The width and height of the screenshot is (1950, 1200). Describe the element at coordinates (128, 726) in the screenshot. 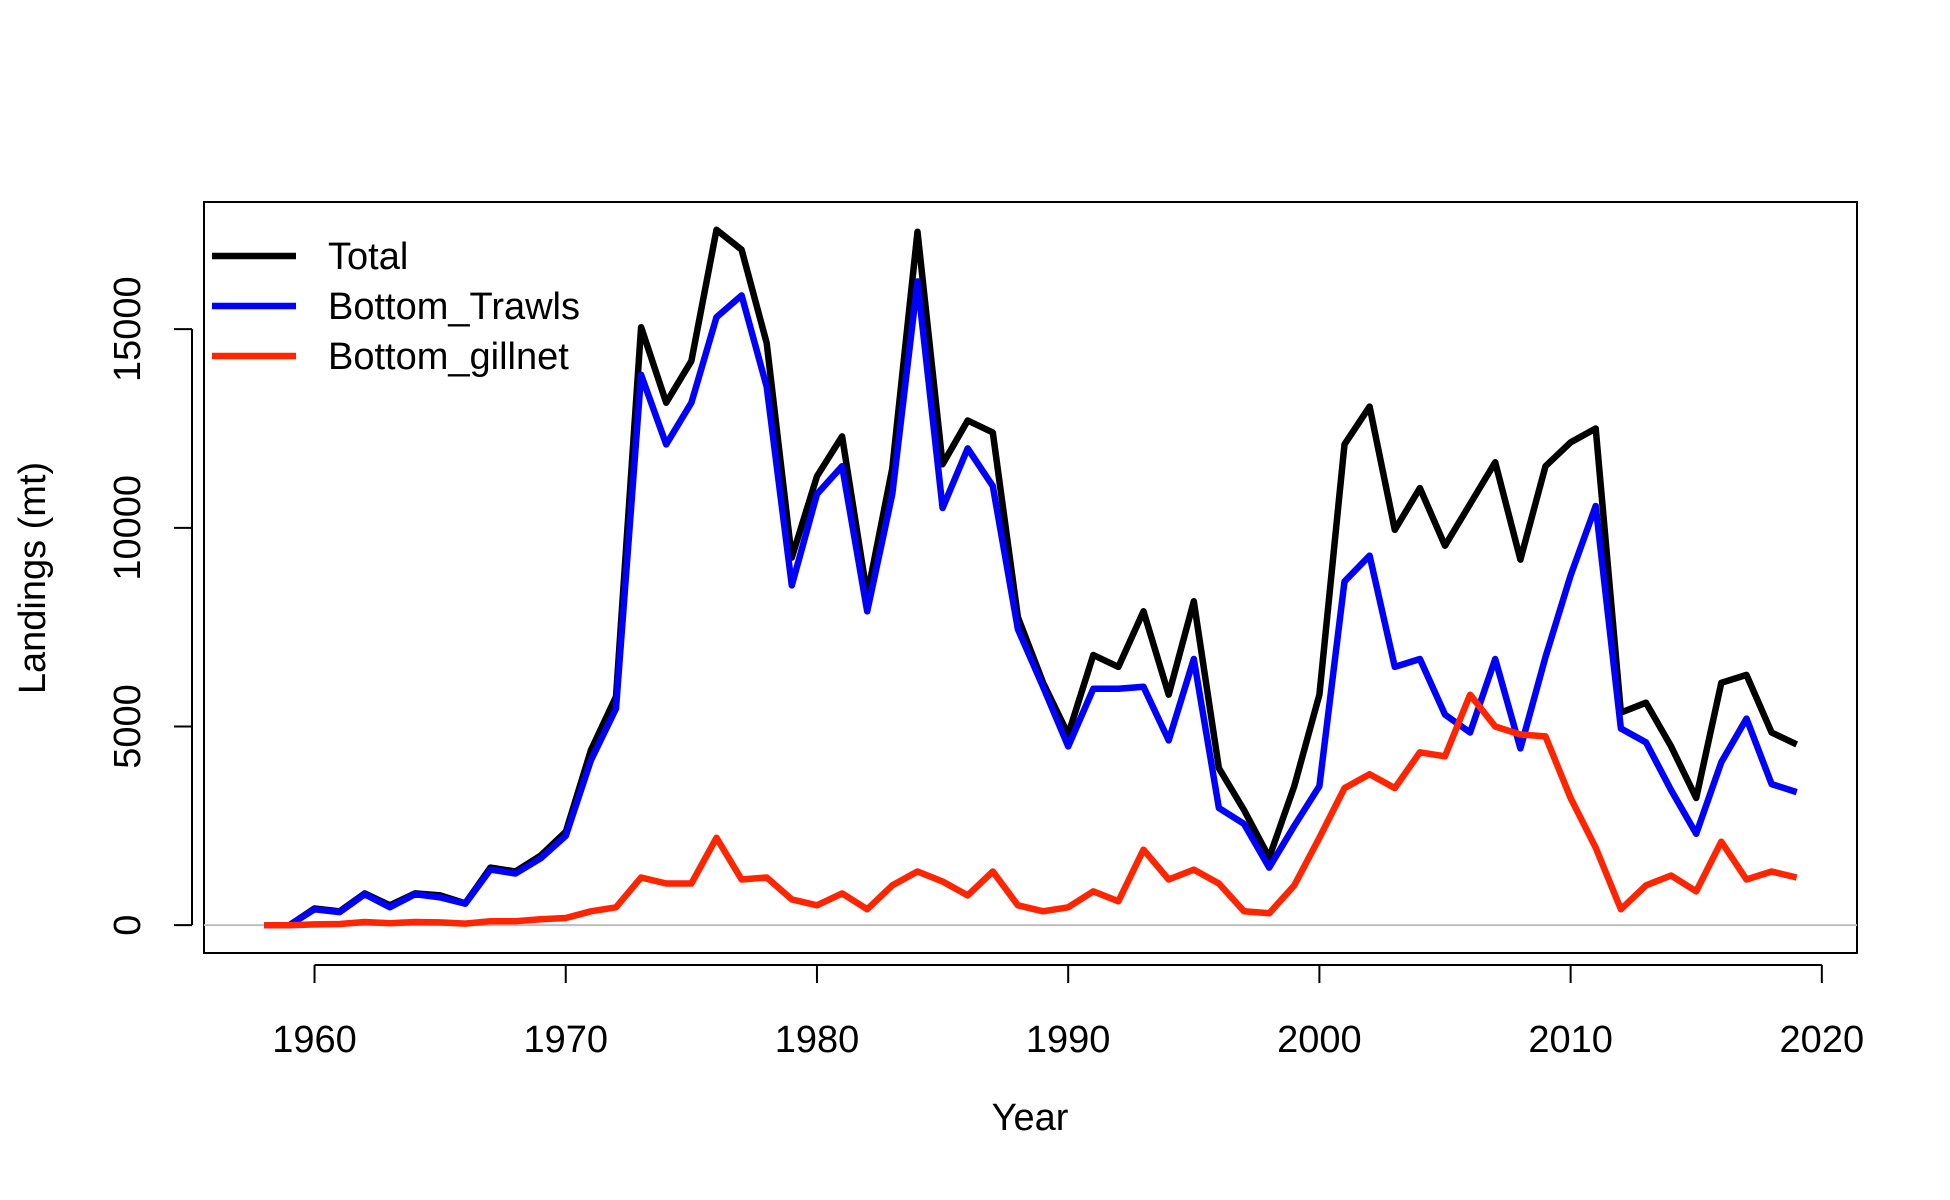

I see `y-tick-label: 5000` at that location.